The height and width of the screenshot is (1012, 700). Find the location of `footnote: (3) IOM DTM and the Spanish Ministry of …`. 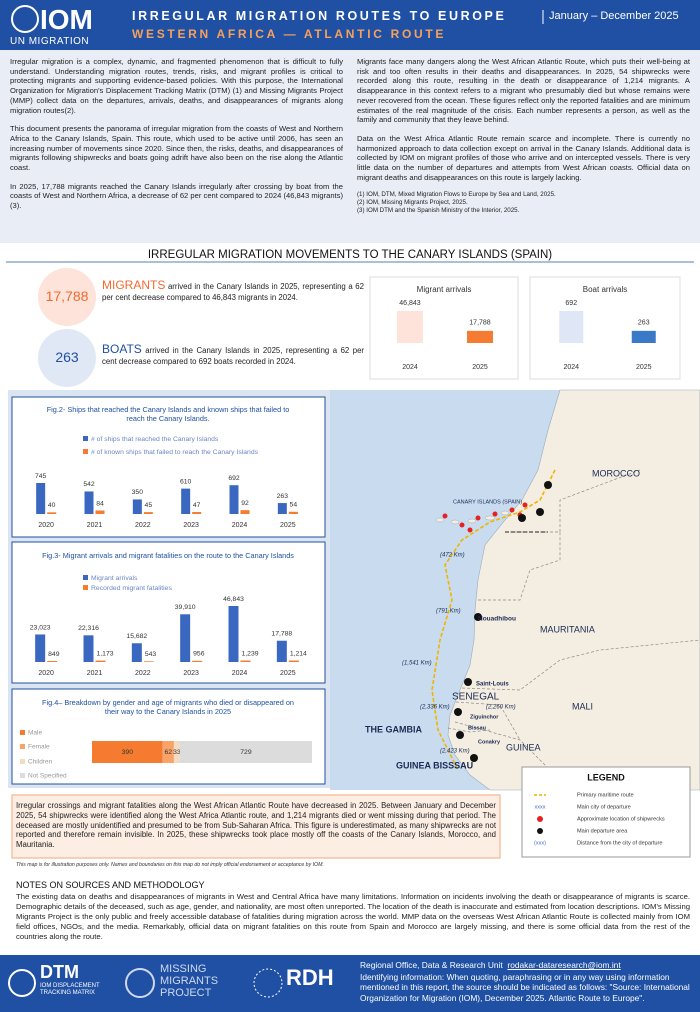

footnote: (3) IOM DTM and the Spanish Ministry of … is located at coordinates (438, 211).